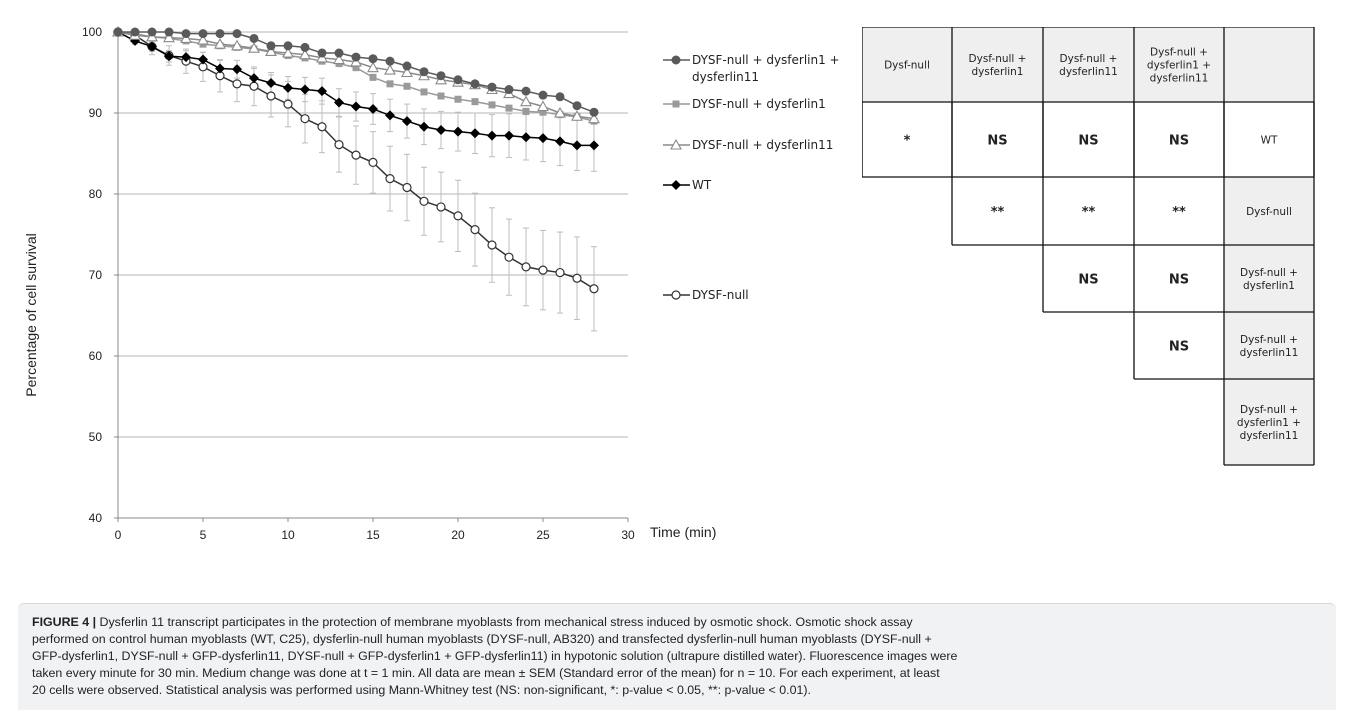 The height and width of the screenshot is (710, 1355). Describe the element at coordinates (64, 622) in the screenshot. I see `caption-label: FIGURE 4 |` at that location.